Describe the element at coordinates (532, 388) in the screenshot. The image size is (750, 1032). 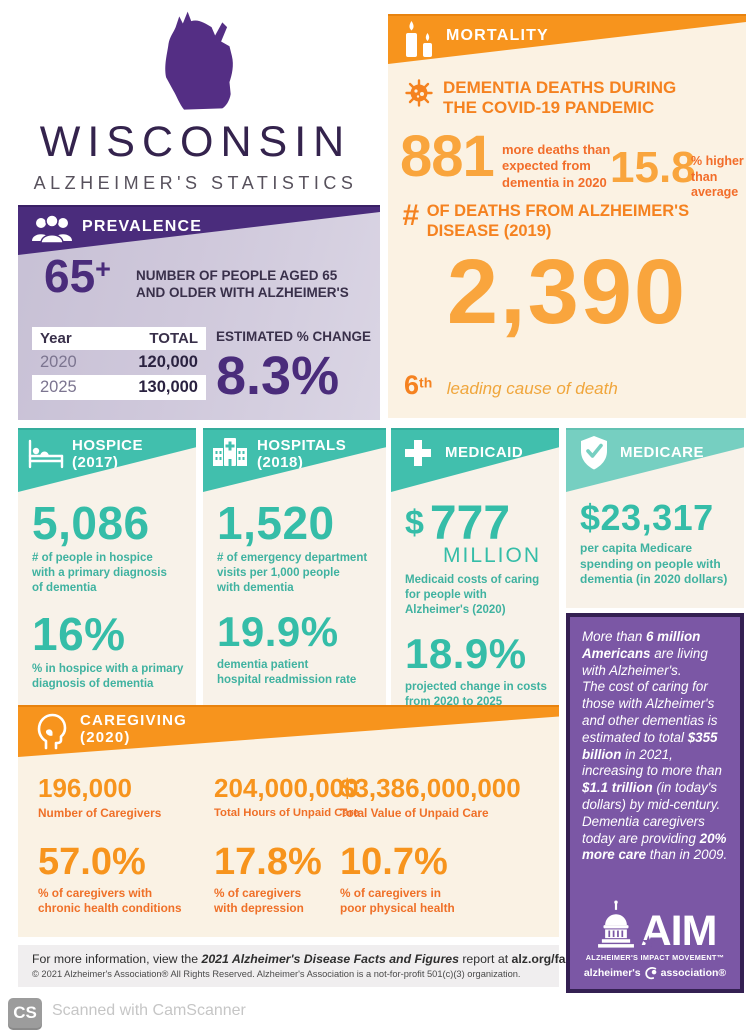
I see `rank-label: leading cause of death` at that location.